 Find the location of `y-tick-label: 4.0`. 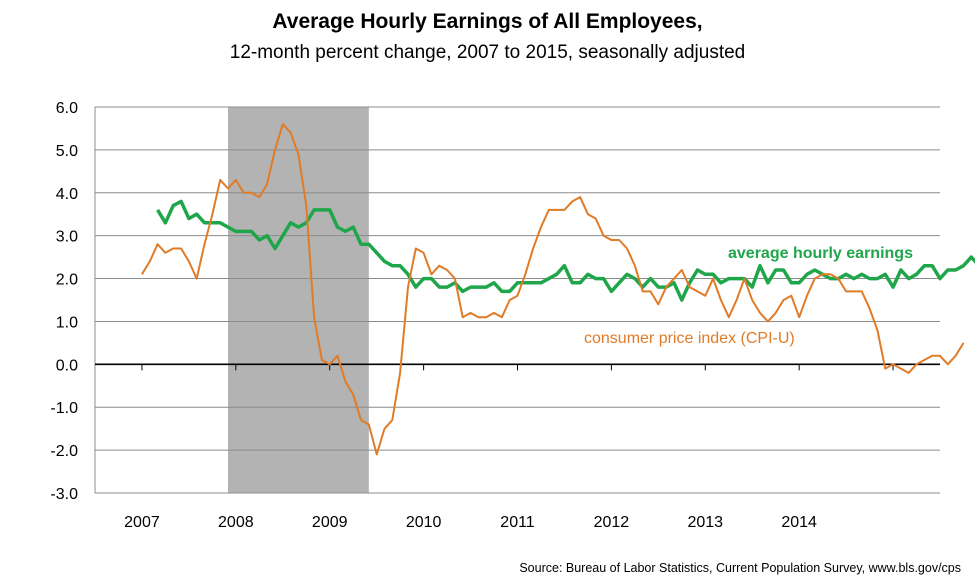

y-tick-label: 4.0 is located at coordinates (67, 194).